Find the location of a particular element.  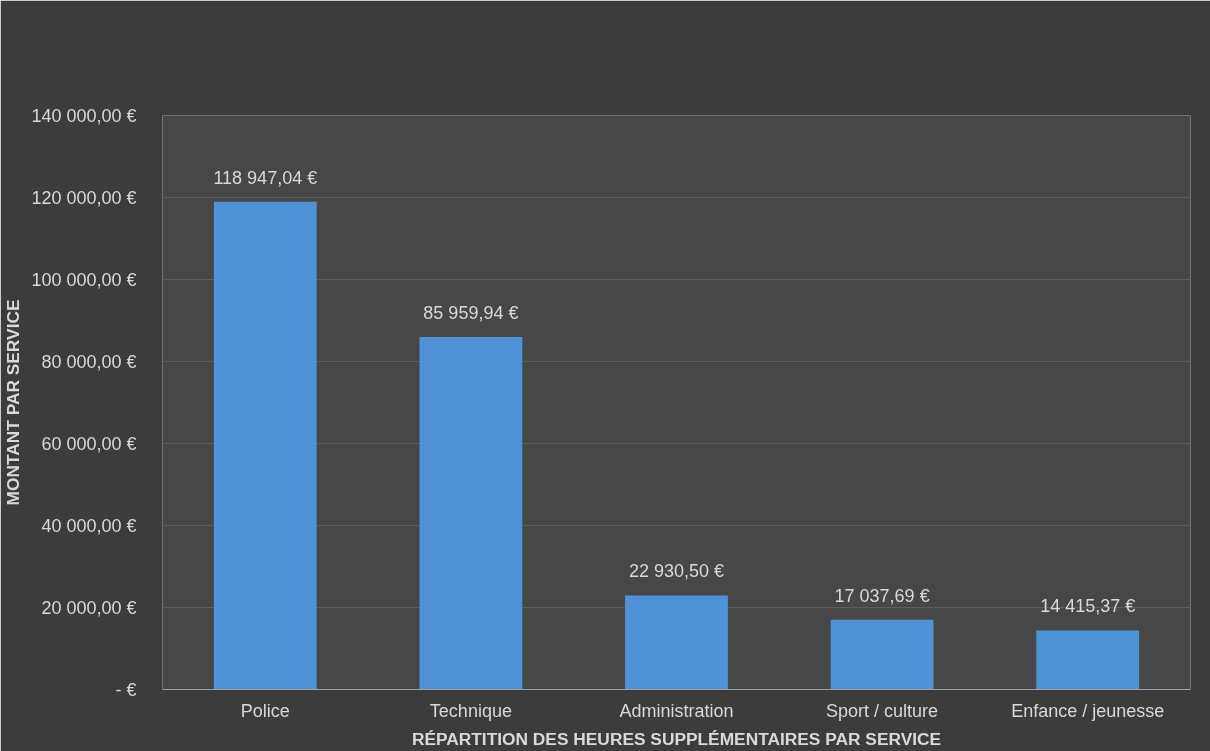

x-tick-label: Sport / culture is located at coordinates (882, 710).